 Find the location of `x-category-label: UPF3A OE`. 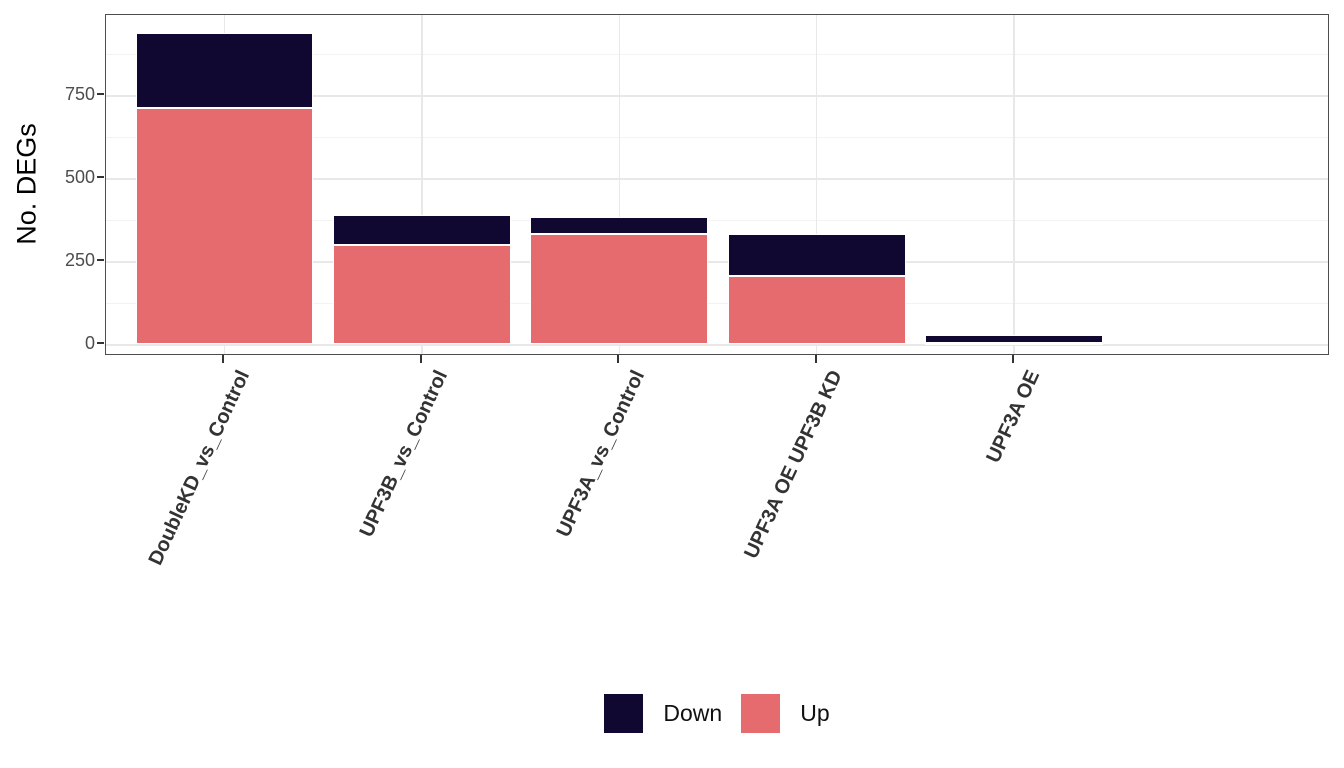

x-category-label: UPF3A OE is located at coordinates (1013, 417).